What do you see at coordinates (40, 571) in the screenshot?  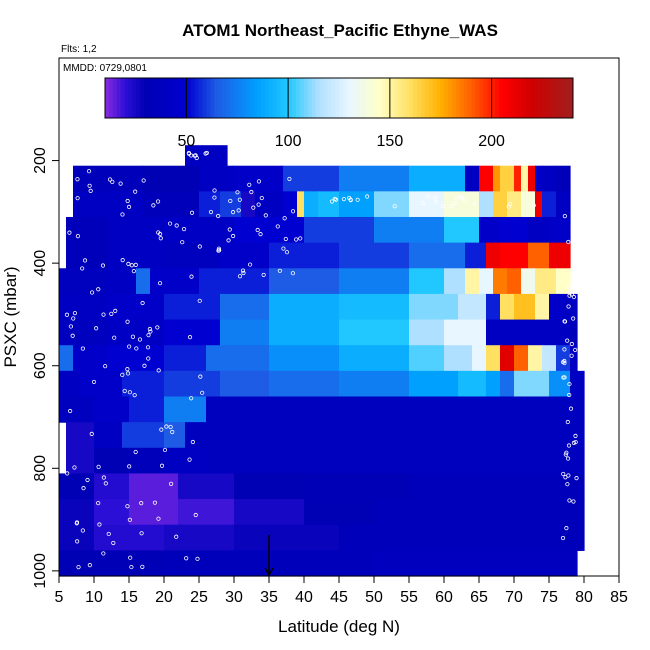 I see `y-tick-label: 1000` at bounding box center [40, 571].